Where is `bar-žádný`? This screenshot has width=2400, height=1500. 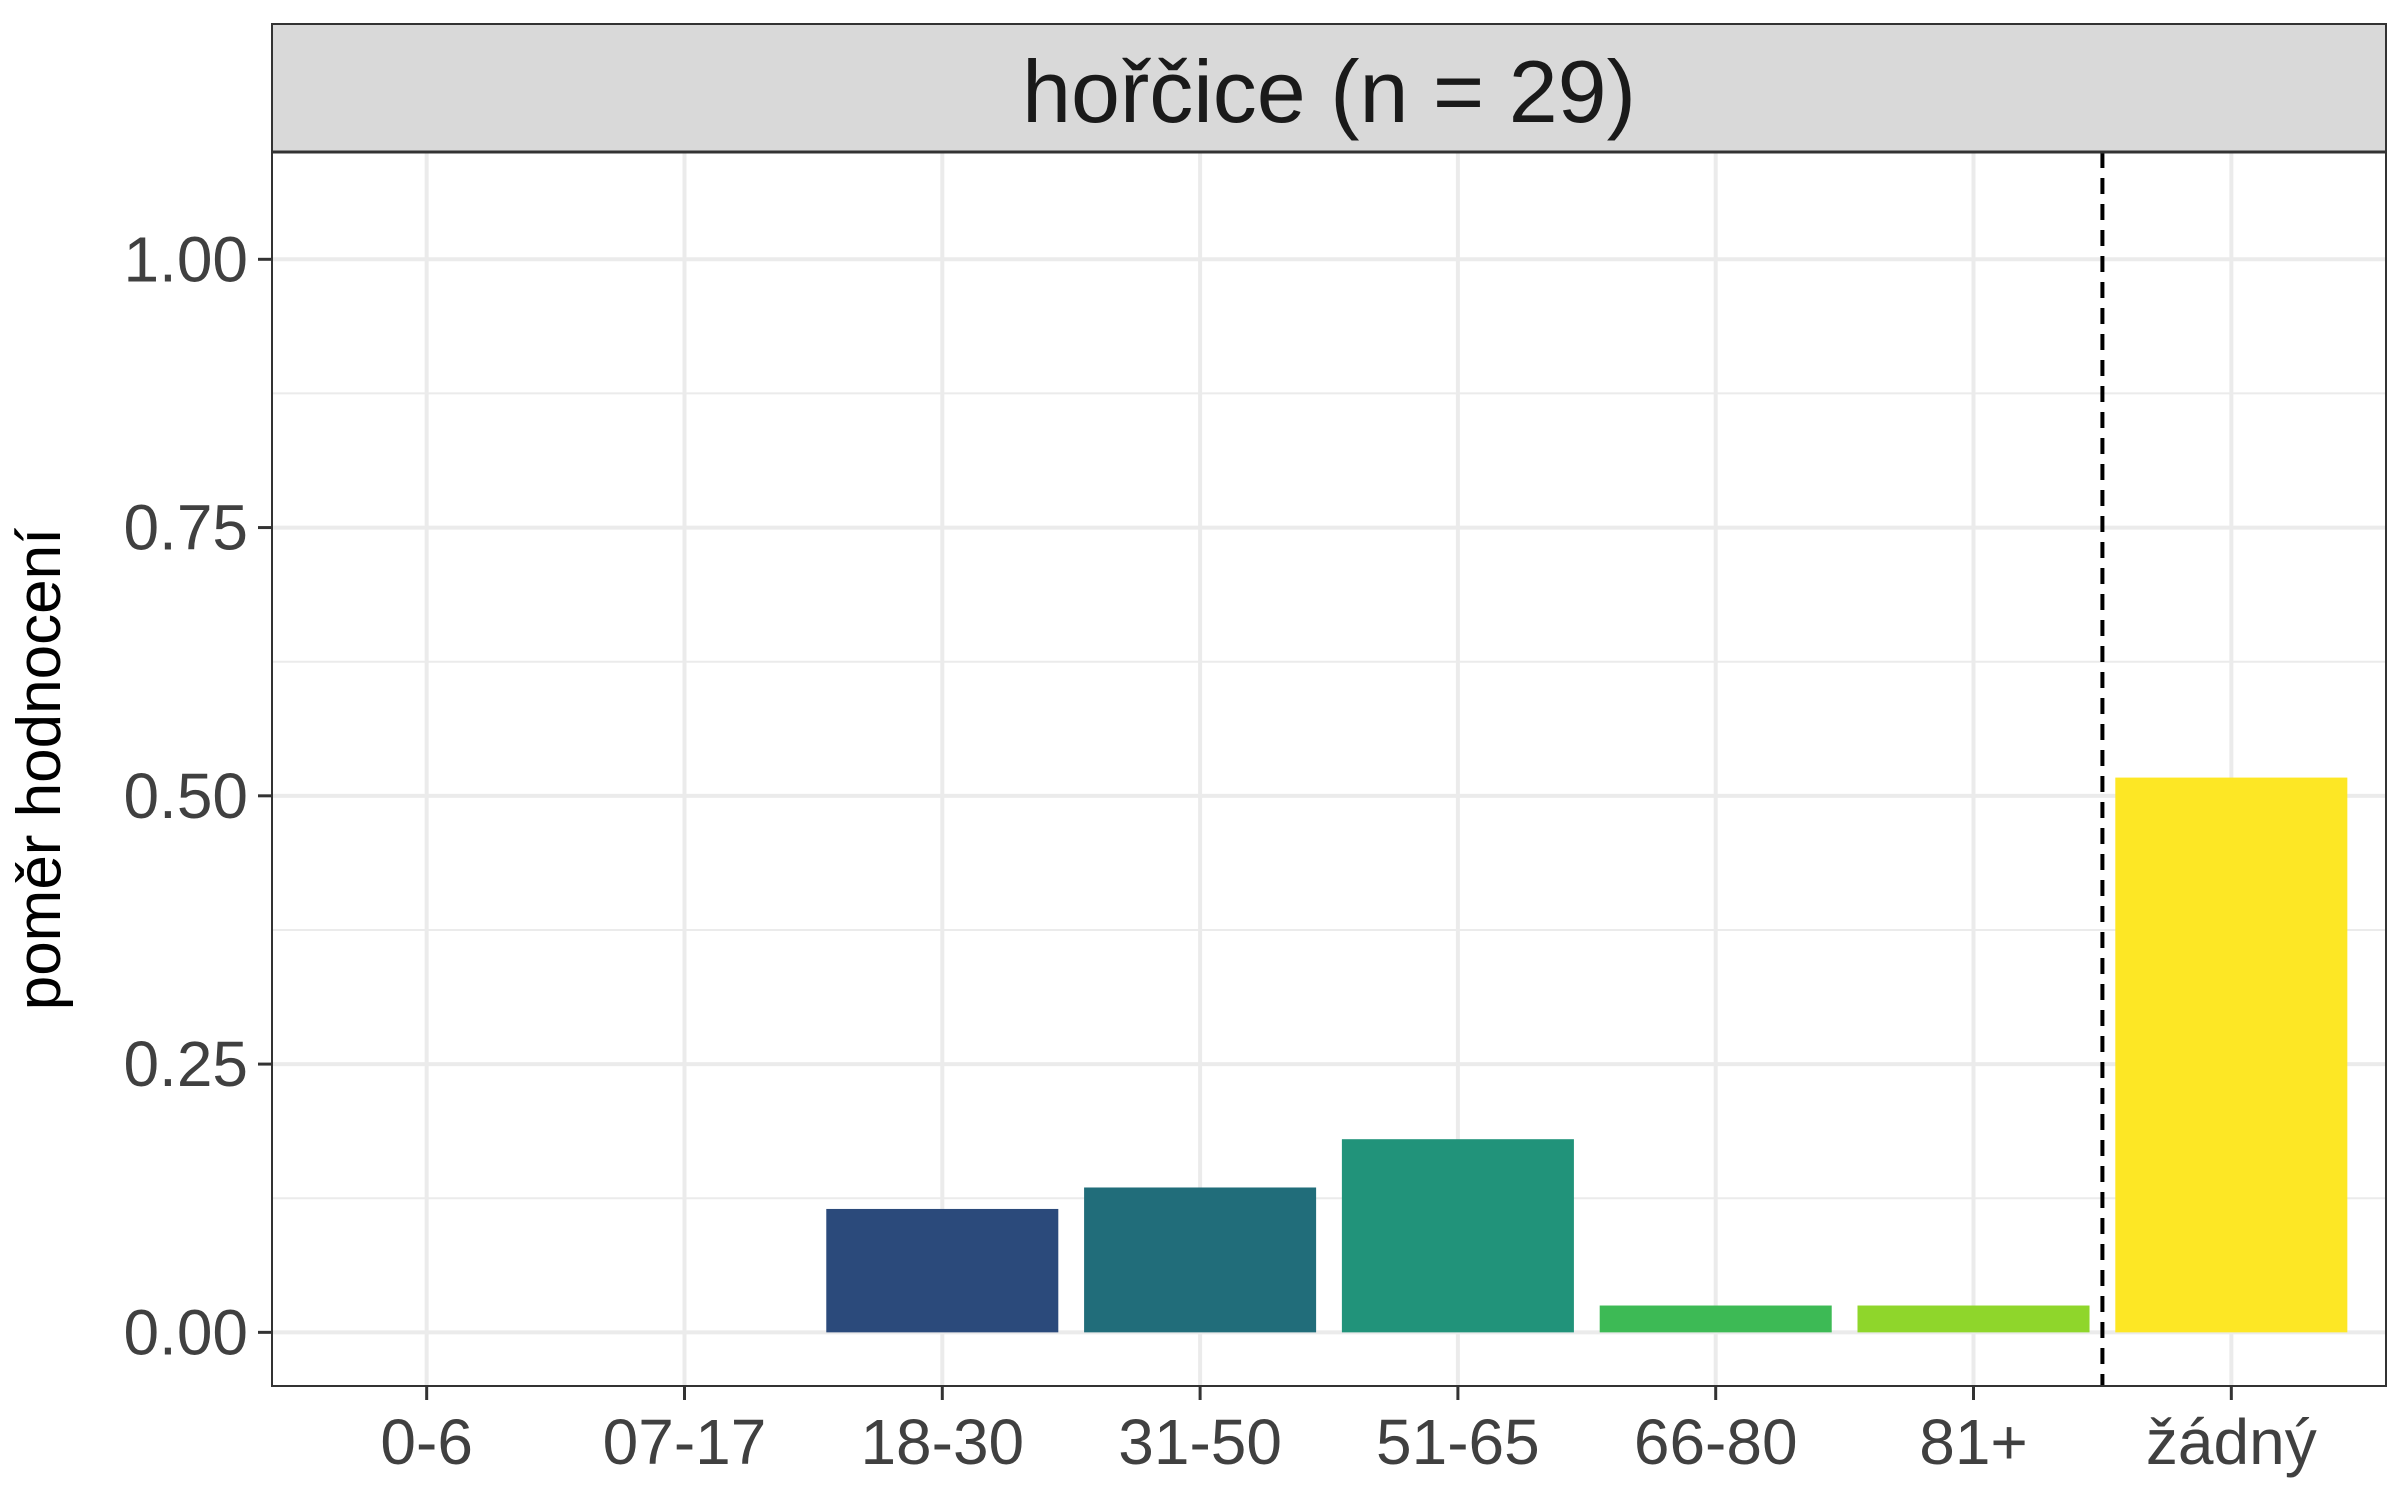 bar-žádný is located at coordinates (2231, 1055).